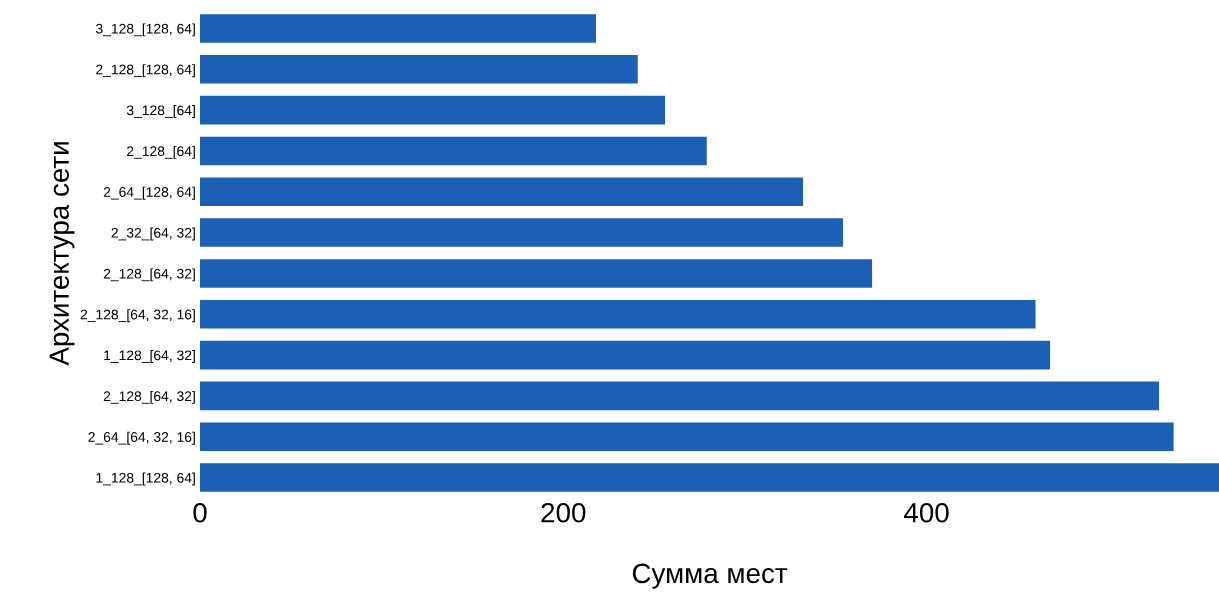  What do you see at coordinates (141, 438) in the screenshot?
I see `y-tick-label: 2_64_[64, 32, 16]` at bounding box center [141, 438].